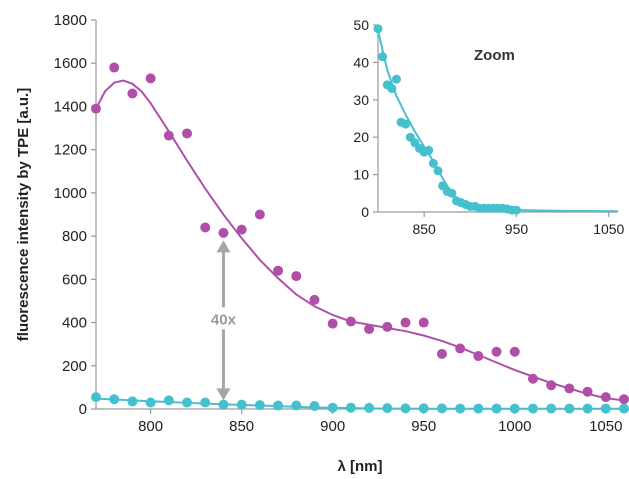 The image size is (629, 479). What do you see at coordinates (74, 323) in the screenshot?
I see `y-tick-label: 400` at bounding box center [74, 323].